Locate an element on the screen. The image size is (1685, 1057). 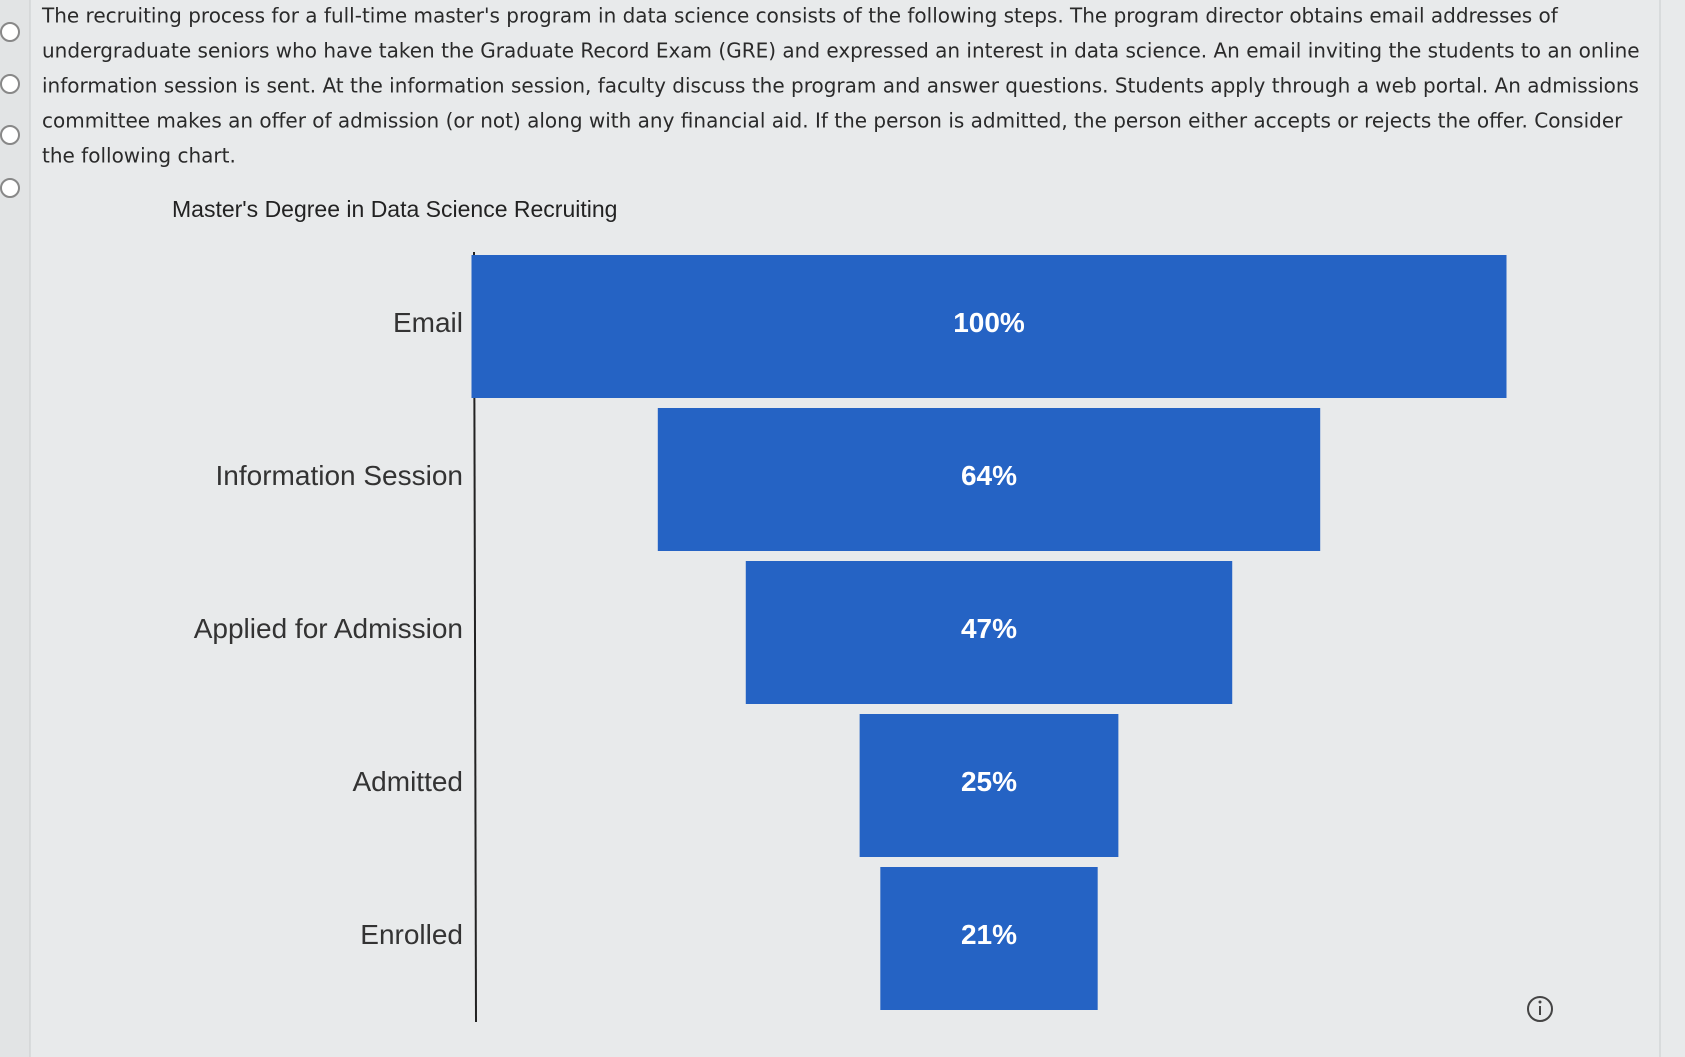
category-label: Admitted is located at coordinates (408, 781).